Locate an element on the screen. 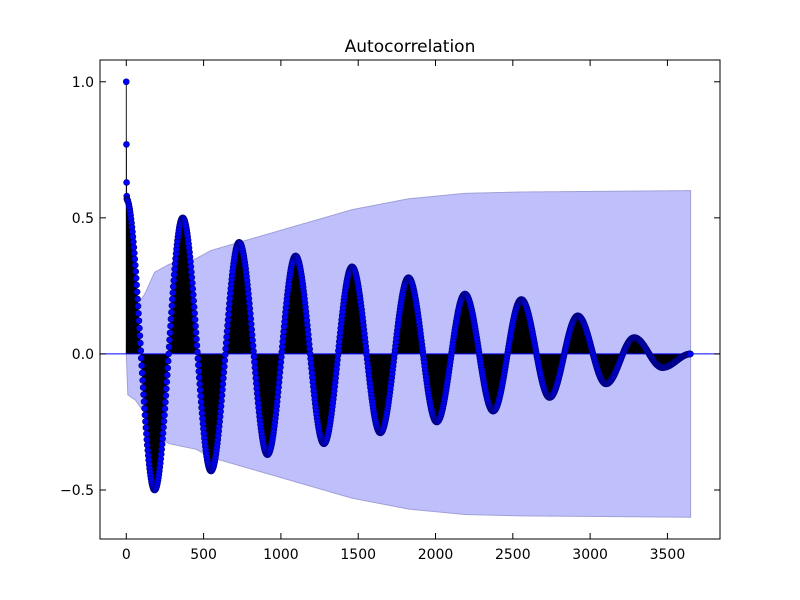  x-tick-label: 3000 is located at coordinates (590, 555).